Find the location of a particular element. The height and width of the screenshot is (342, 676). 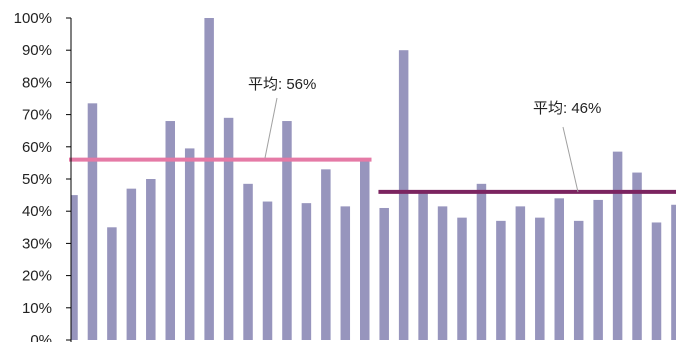

y-tick-label: 20% is located at coordinates (37, 276).